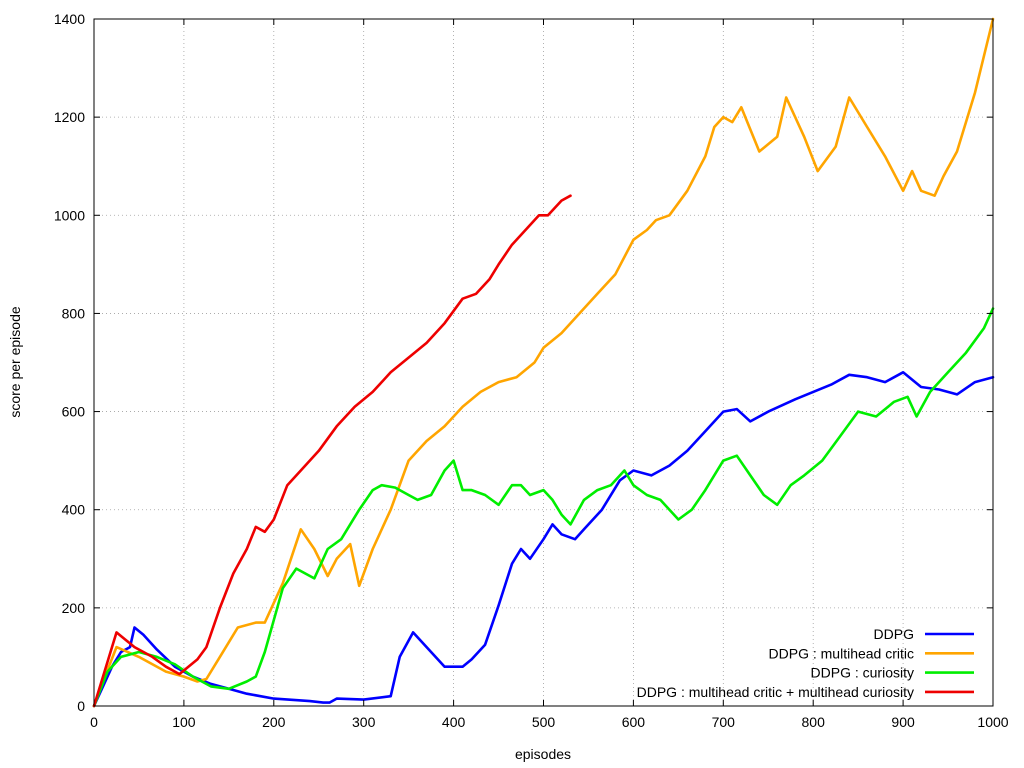 The width and height of the screenshot is (1024, 768). Describe the element at coordinates (724, 722) in the screenshot. I see `x-tick-label: 700` at that location.